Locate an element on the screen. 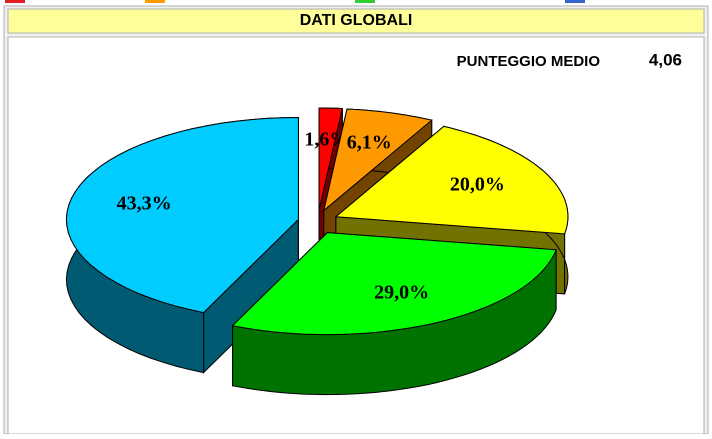 The image size is (712, 439). chart-title: DATI GLOBALI is located at coordinates (356, 20).